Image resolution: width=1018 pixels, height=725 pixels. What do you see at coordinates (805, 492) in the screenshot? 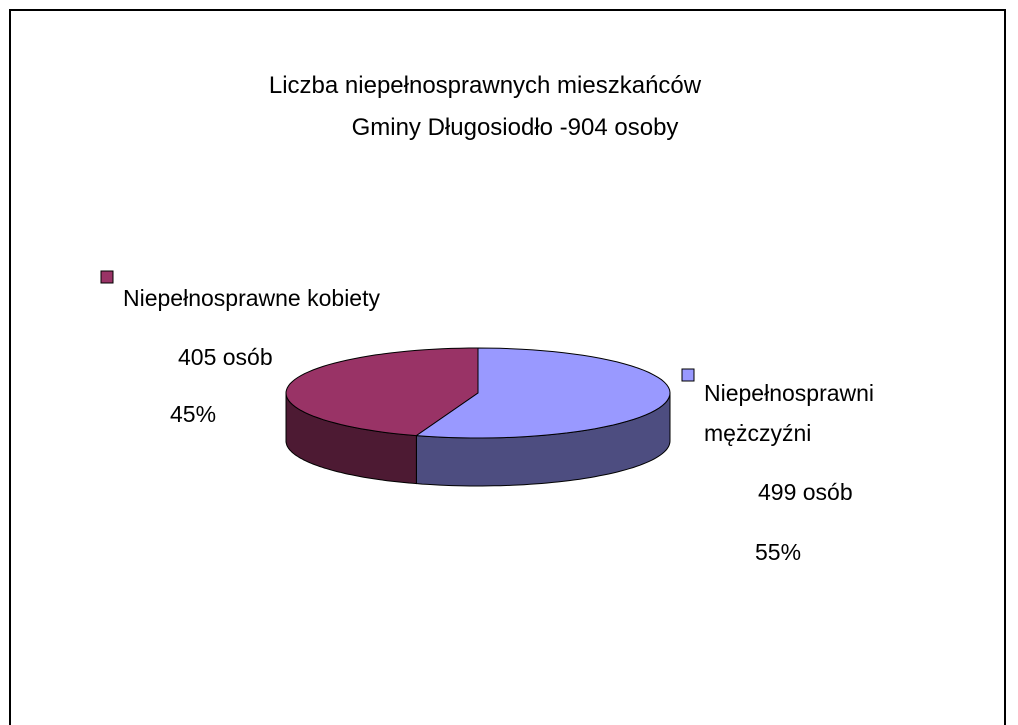
I see `value-label: 499 osób` at bounding box center [805, 492].